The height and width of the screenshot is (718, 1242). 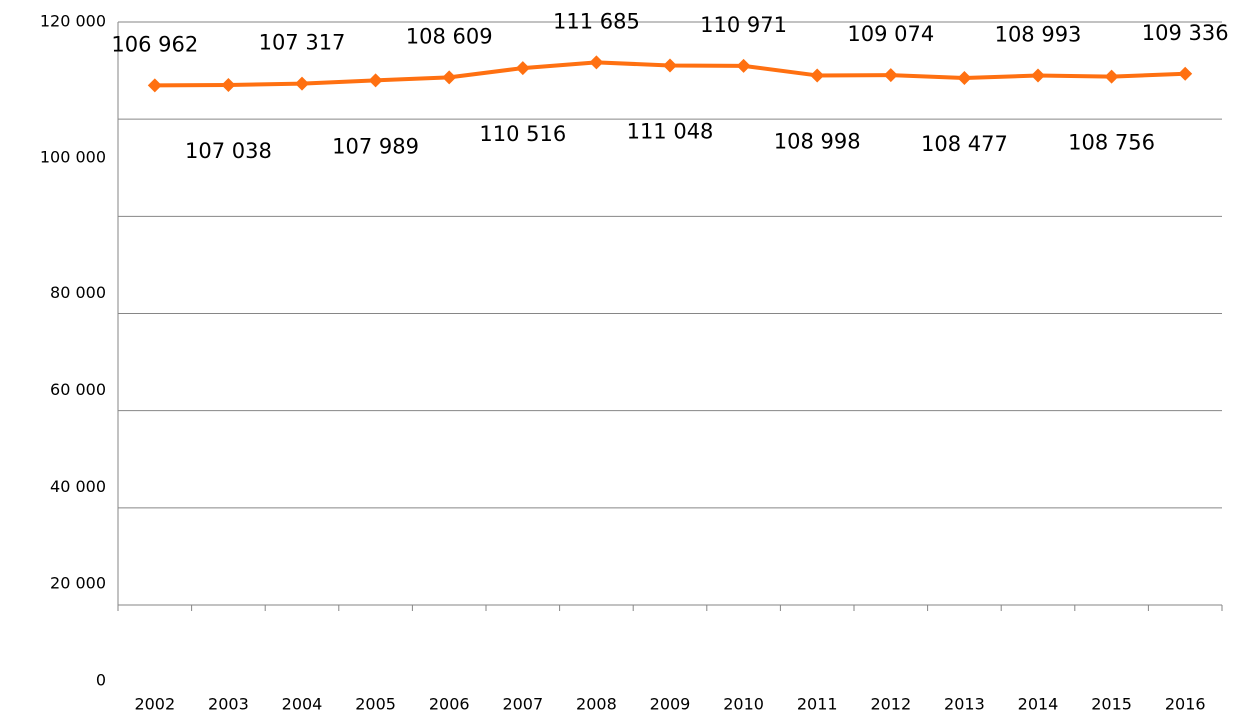 What do you see at coordinates (964, 144) in the screenshot?
I see `data-label: 108 477` at bounding box center [964, 144].